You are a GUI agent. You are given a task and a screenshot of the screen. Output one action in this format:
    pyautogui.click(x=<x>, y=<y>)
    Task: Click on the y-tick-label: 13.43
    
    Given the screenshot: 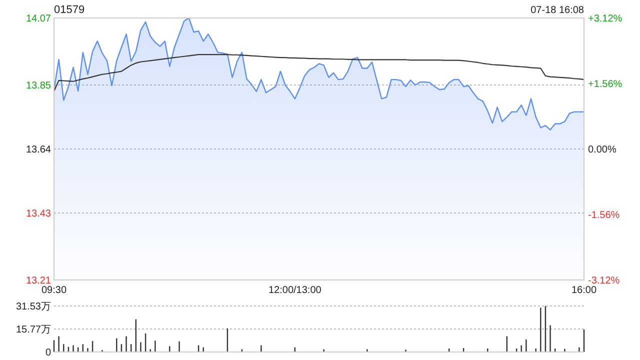 What is the action you would take?
    pyautogui.click(x=39, y=214)
    